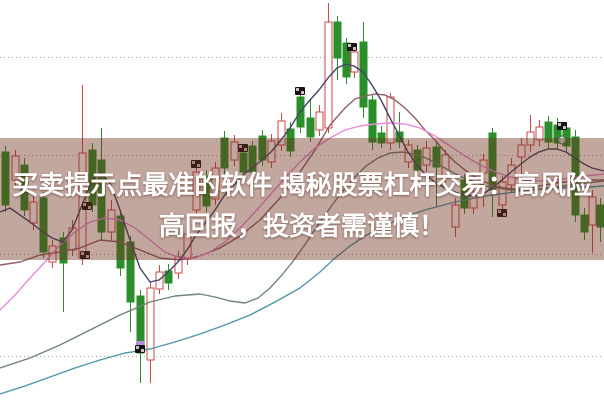  What do you see at coordinates (301, 226) in the screenshot?
I see `headline-line-2: 高回报，投资者需谨慎！` at bounding box center [301, 226].